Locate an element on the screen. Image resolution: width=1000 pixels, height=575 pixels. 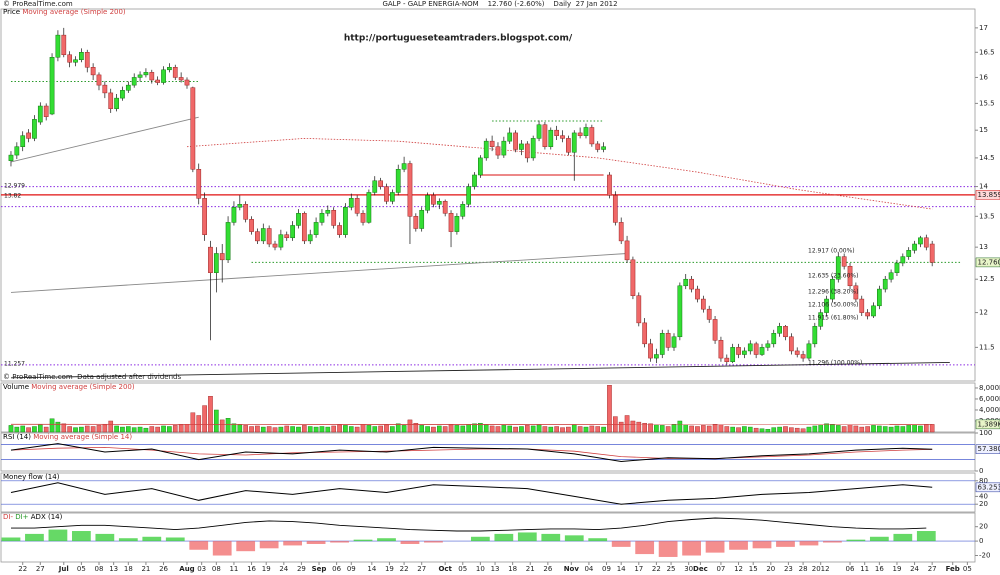
moving-average is located at coordinates (559, 173).